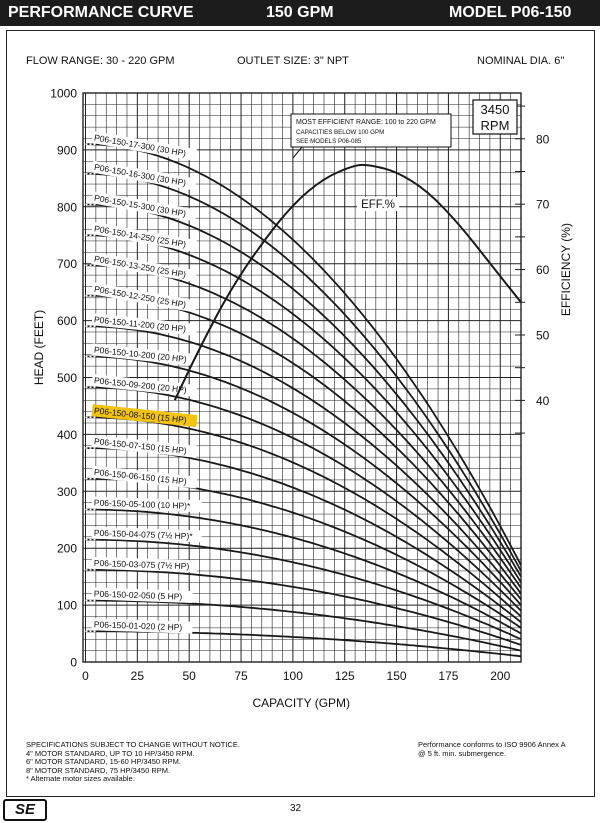 The image size is (600, 823). I want to click on x-axis-title: CAPACITY (GPM), so click(301, 703).